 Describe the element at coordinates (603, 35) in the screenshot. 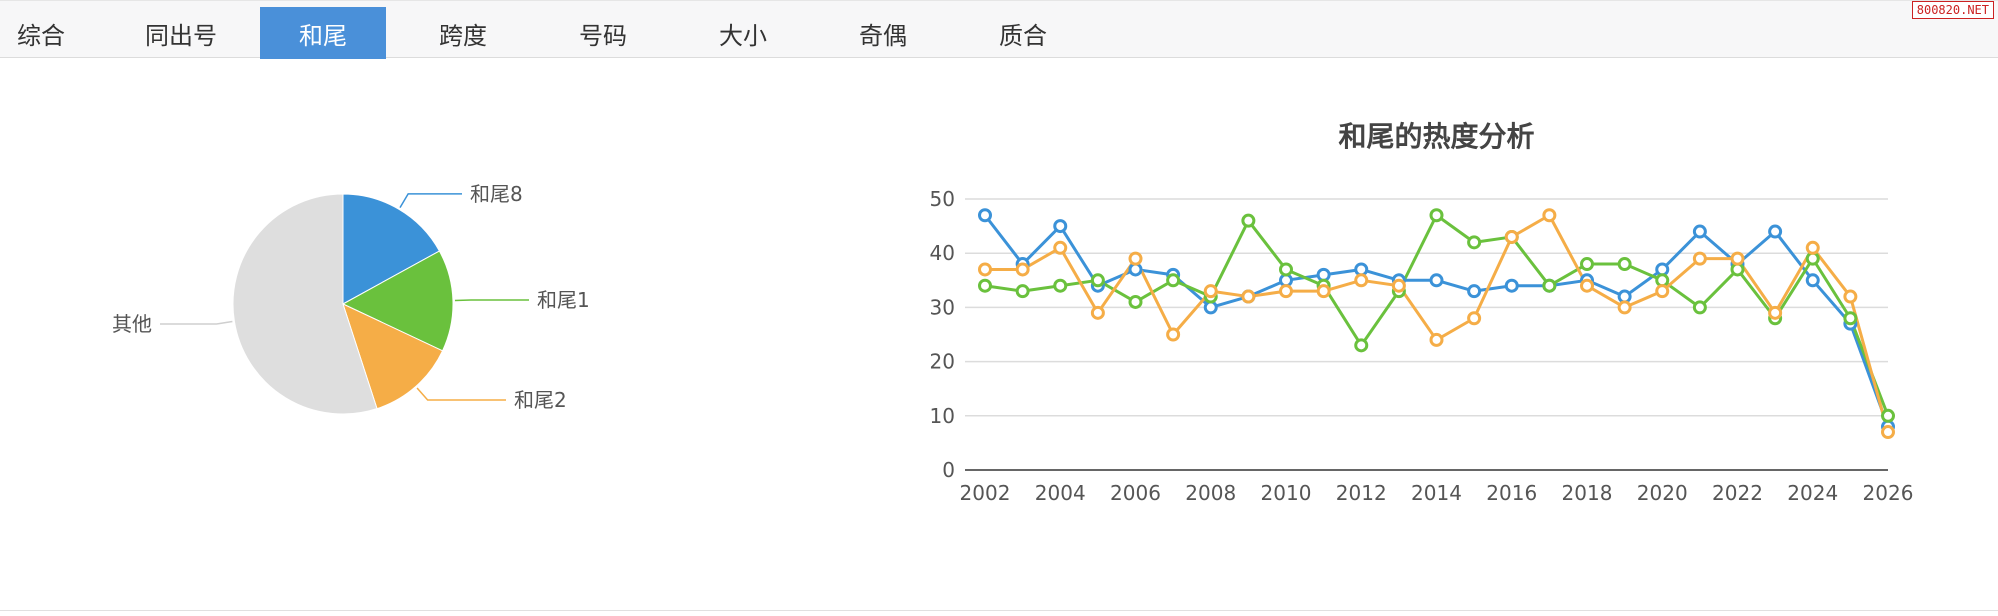

I see `tab-haoma: 号码` at that location.